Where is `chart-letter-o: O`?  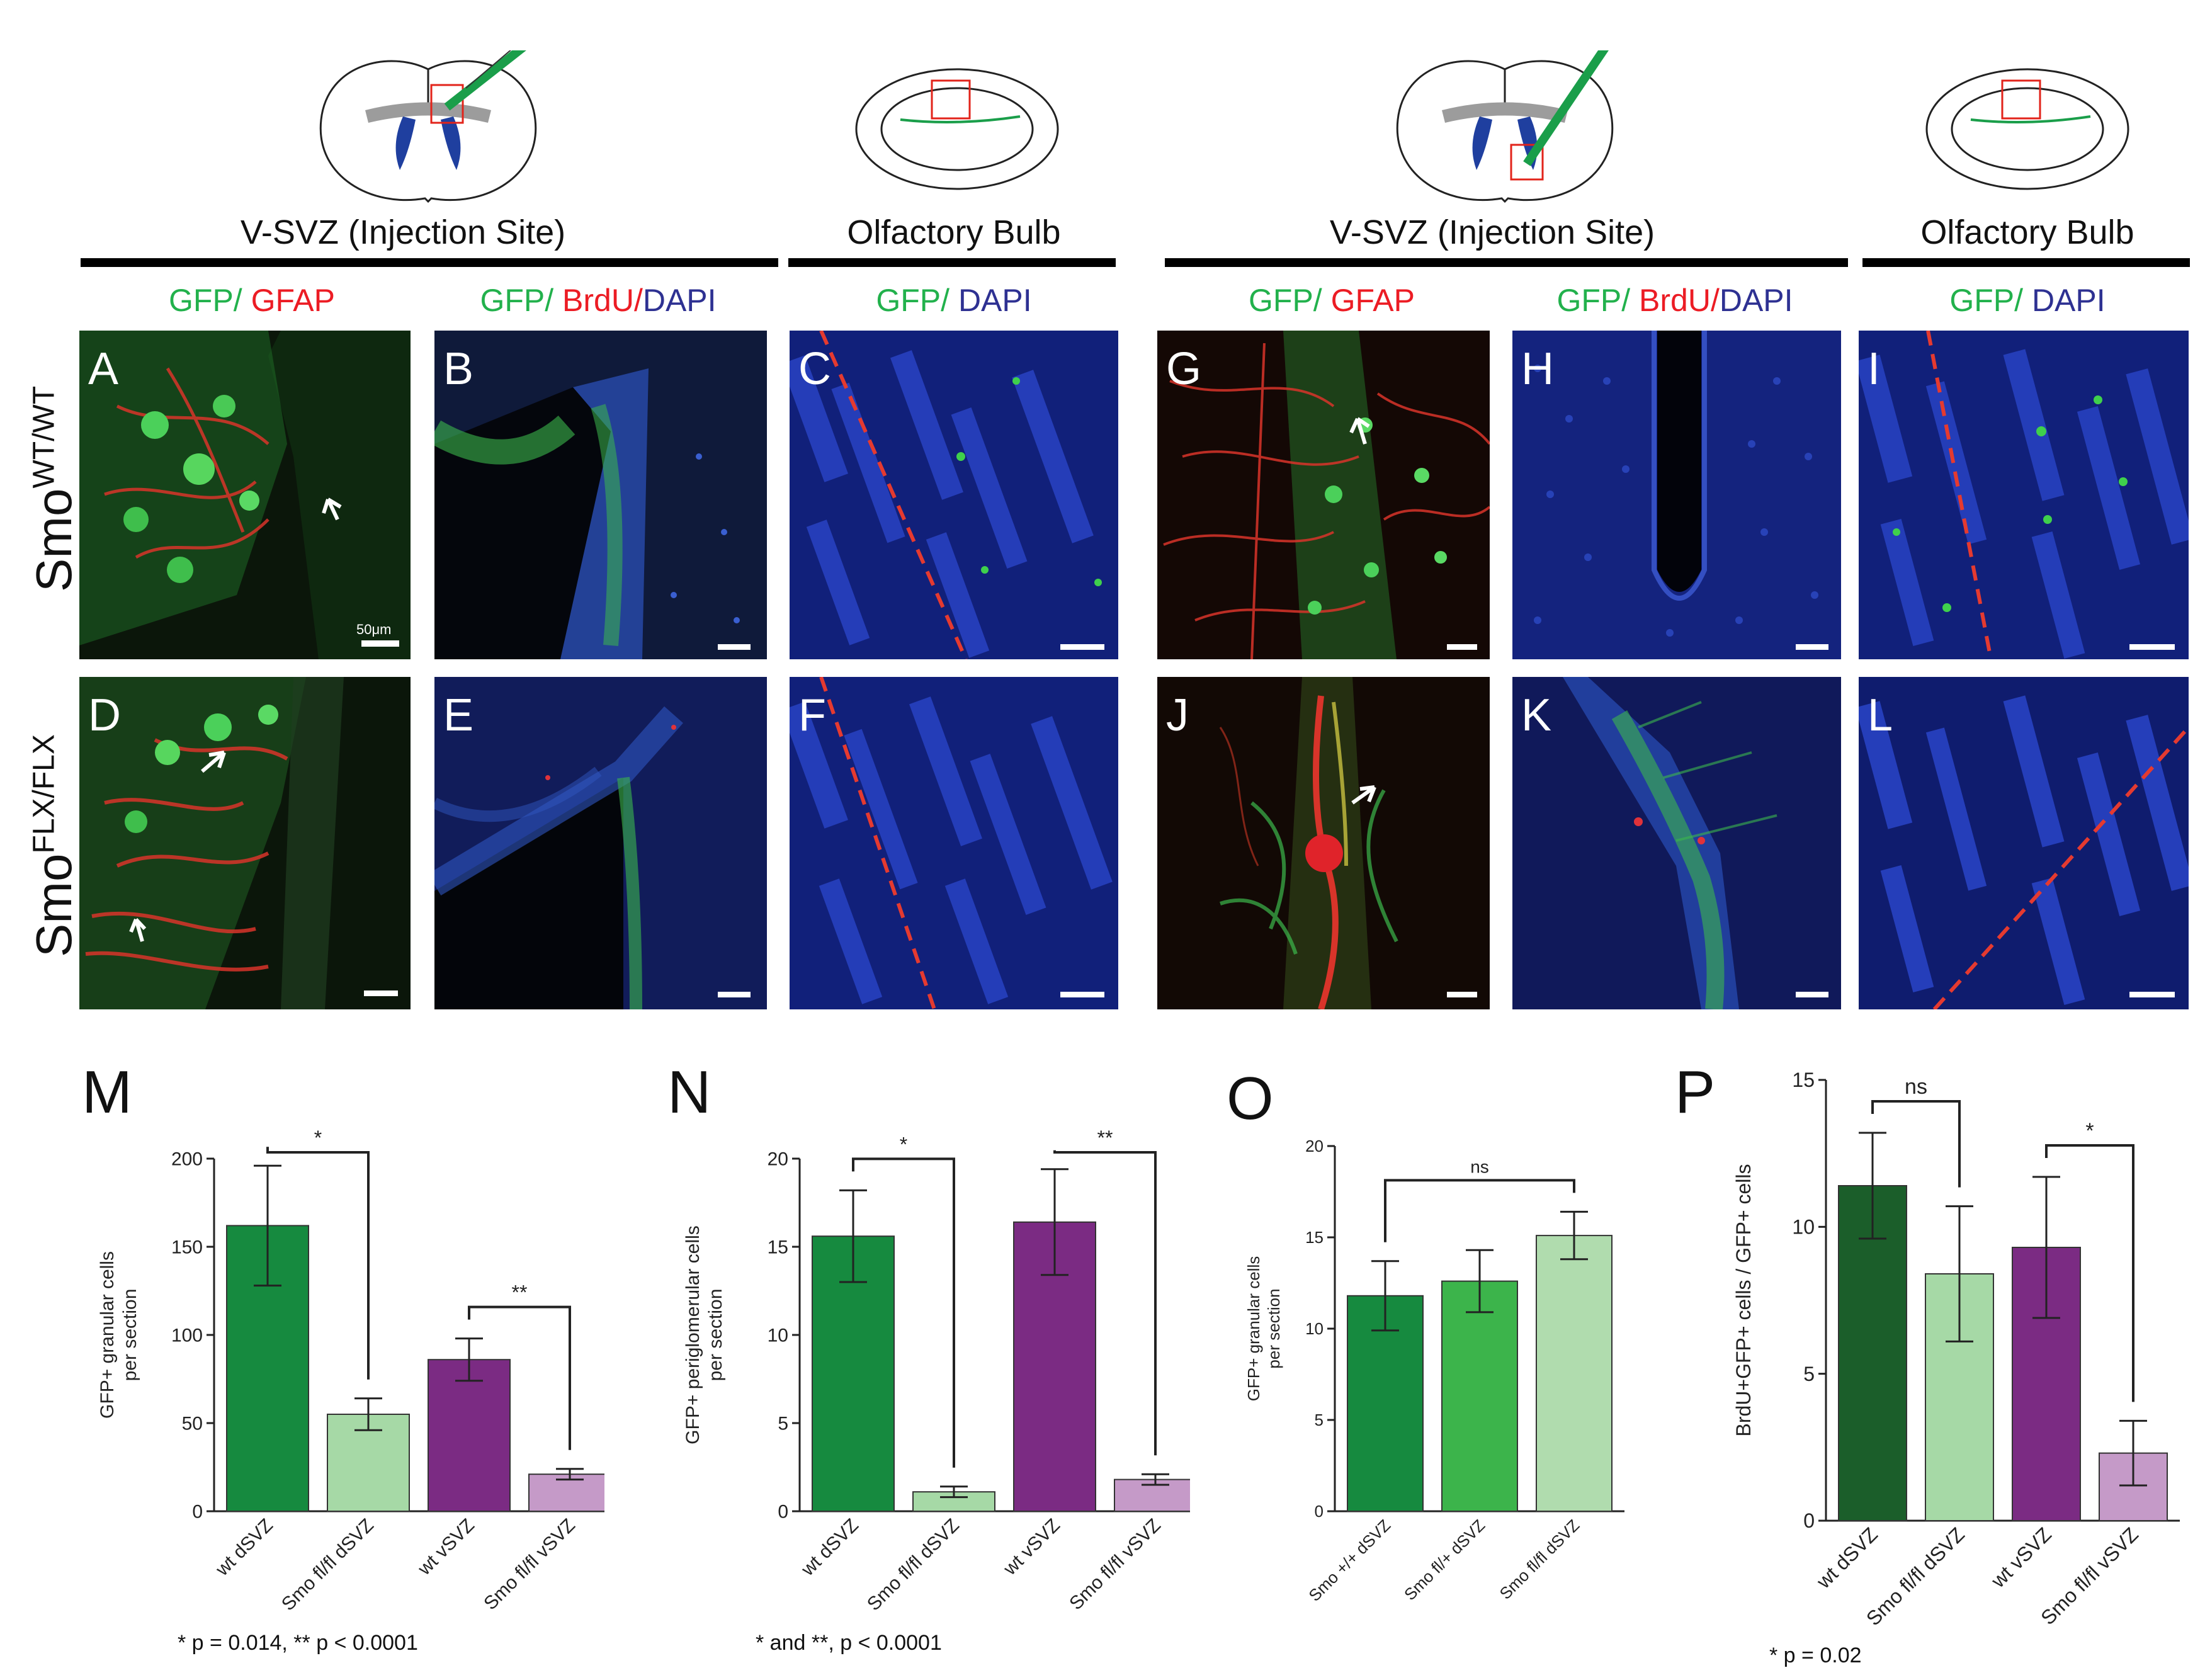 chart-letter-o: O is located at coordinates (1250, 1098).